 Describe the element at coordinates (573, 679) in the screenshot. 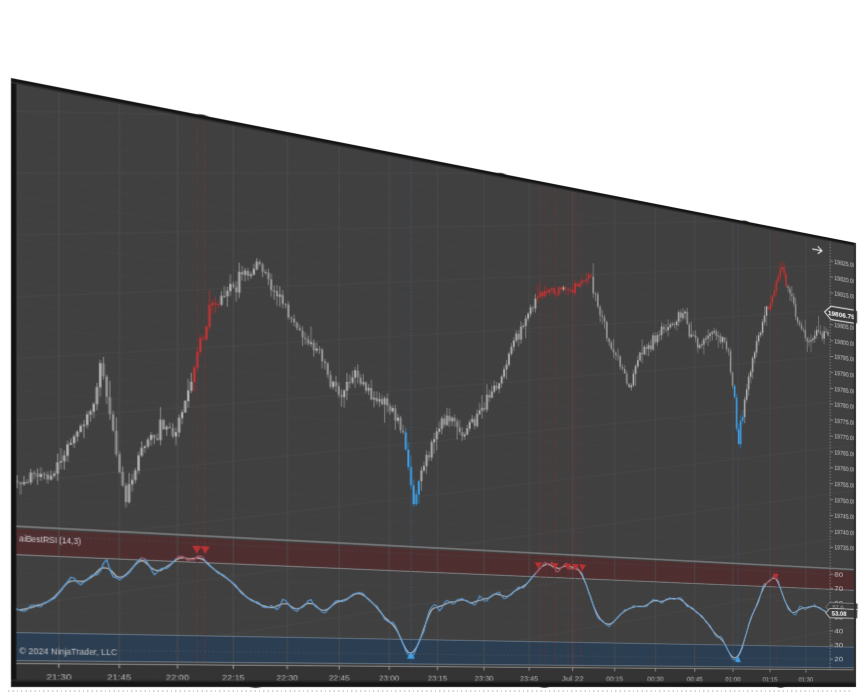

I see `svg-text: Jul 22` at that location.